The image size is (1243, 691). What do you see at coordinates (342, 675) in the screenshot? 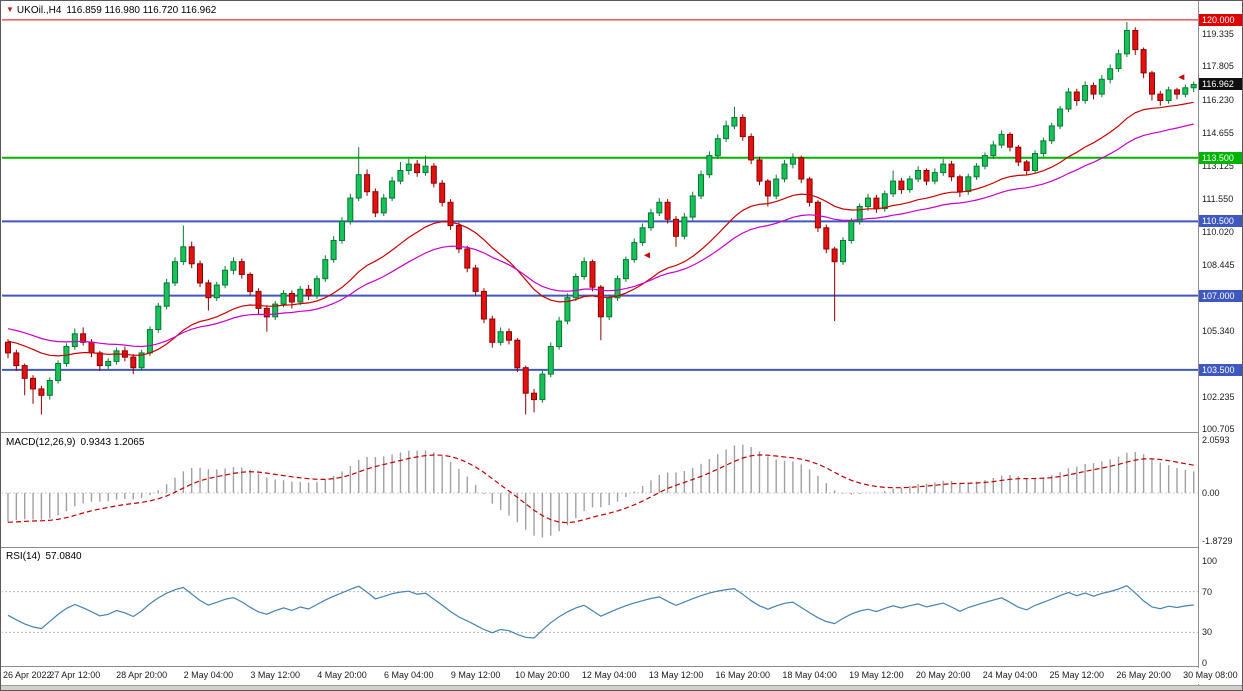
I see `time-axis-label: 4 May 20:00` at bounding box center [342, 675].